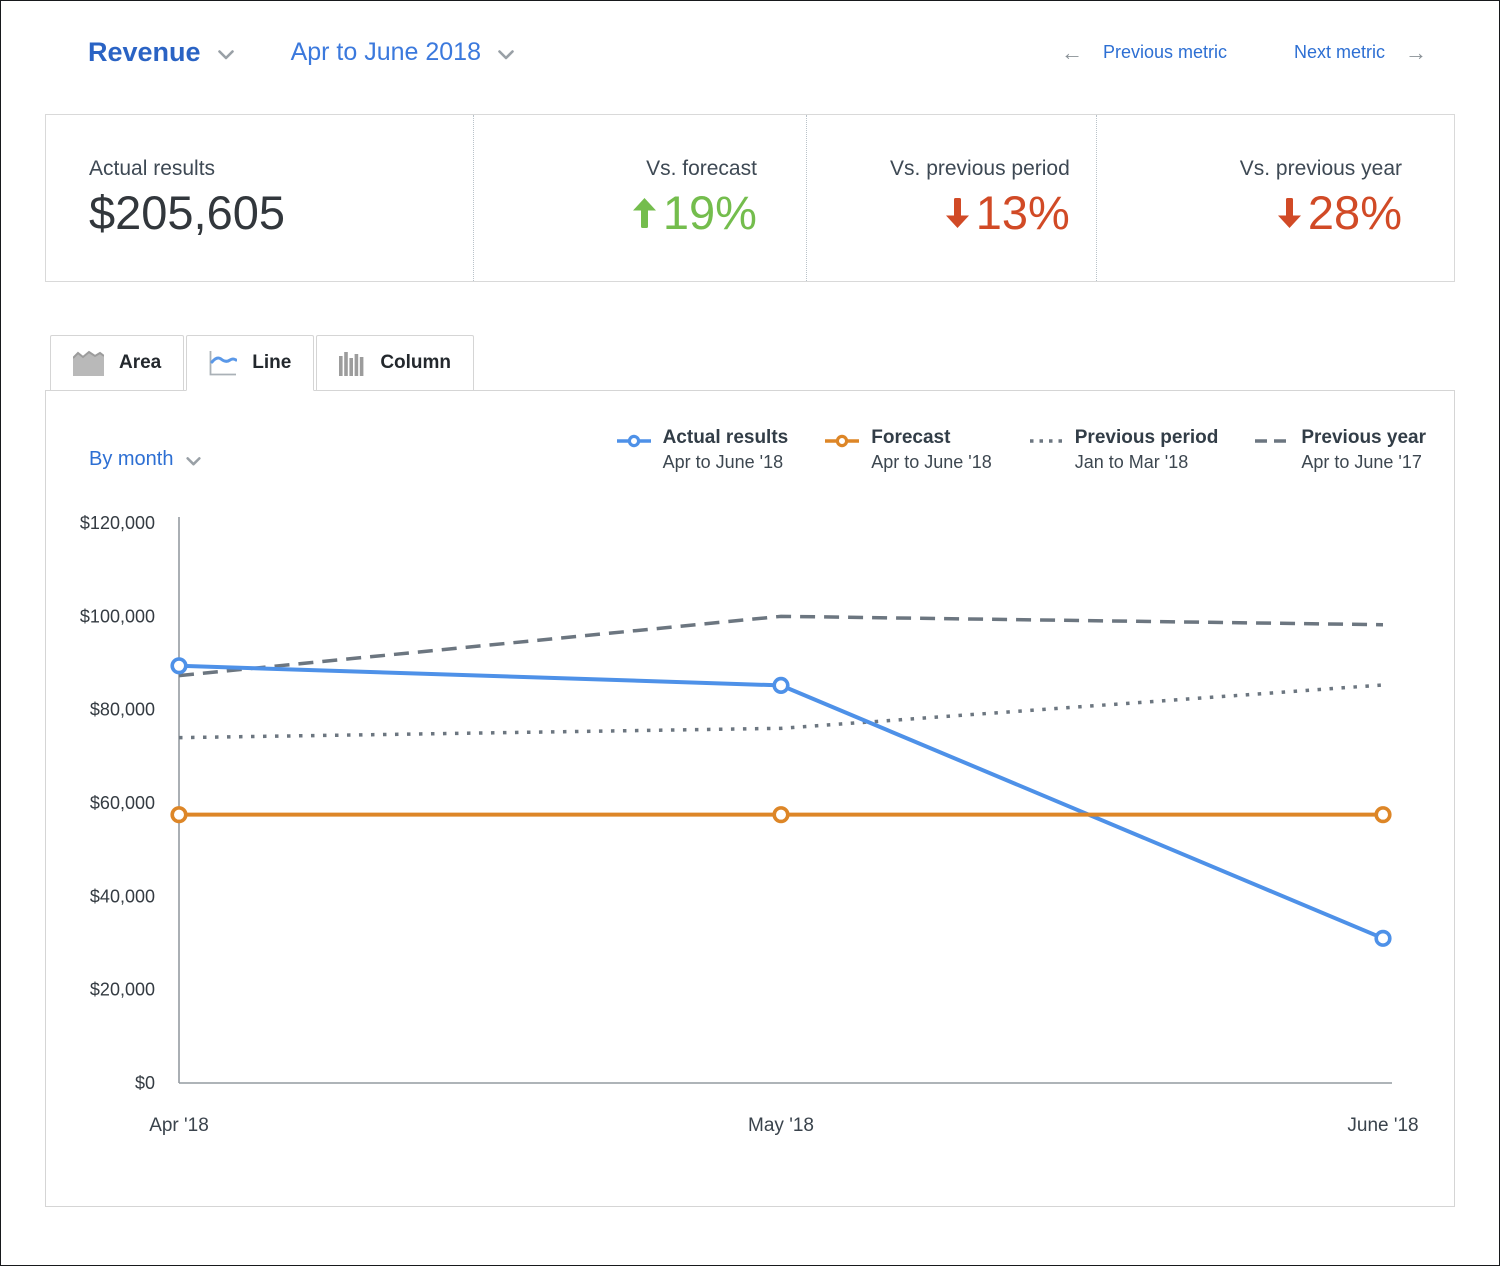  I want to click on x-tick-label: May '18, so click(781, 1125).